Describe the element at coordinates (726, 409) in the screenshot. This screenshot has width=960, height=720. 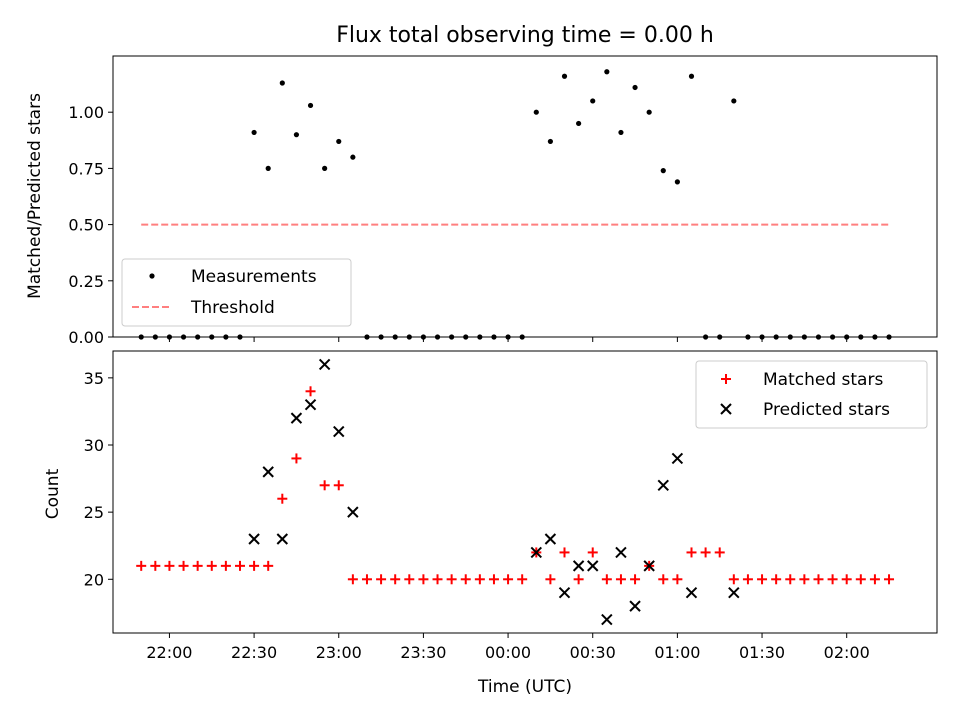
I see `legend-predicted-marker` at that location.